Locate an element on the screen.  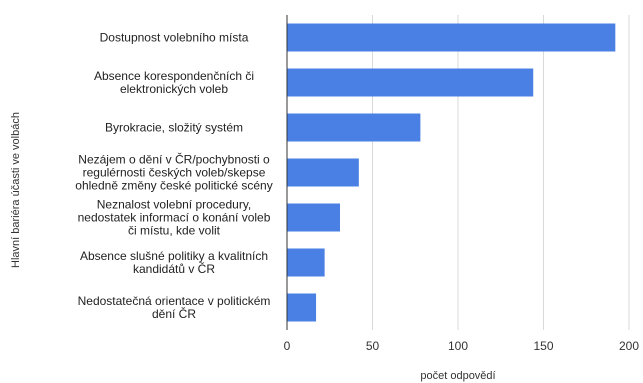
x-axis-title: počet odpovědí is located at coordinates (457, 376).